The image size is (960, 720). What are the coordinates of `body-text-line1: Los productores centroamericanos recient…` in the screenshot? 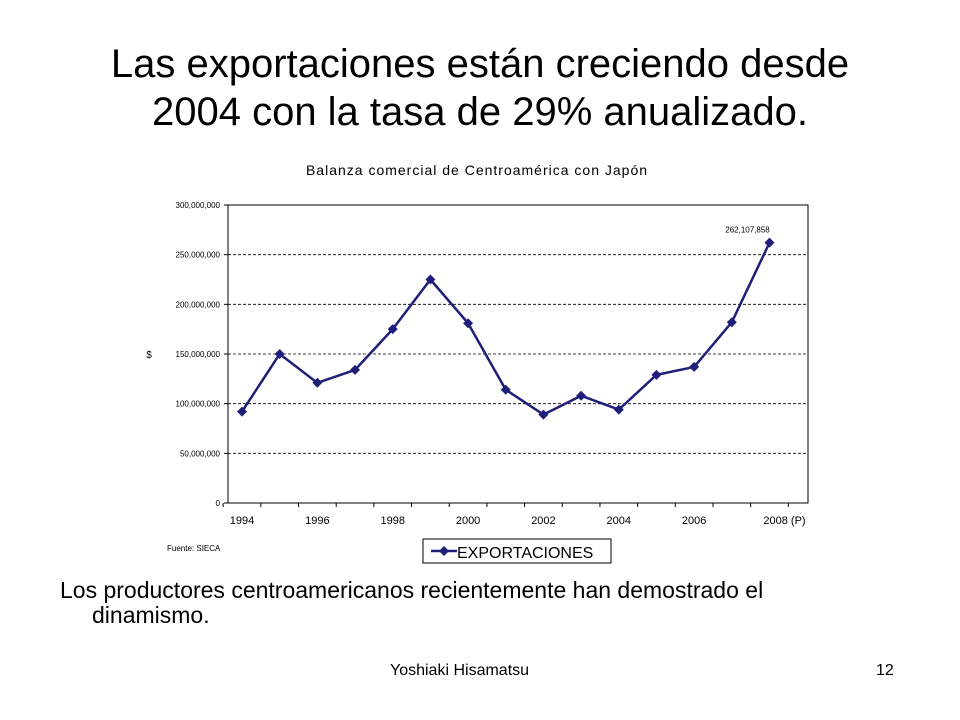 It's located at (412, 590).